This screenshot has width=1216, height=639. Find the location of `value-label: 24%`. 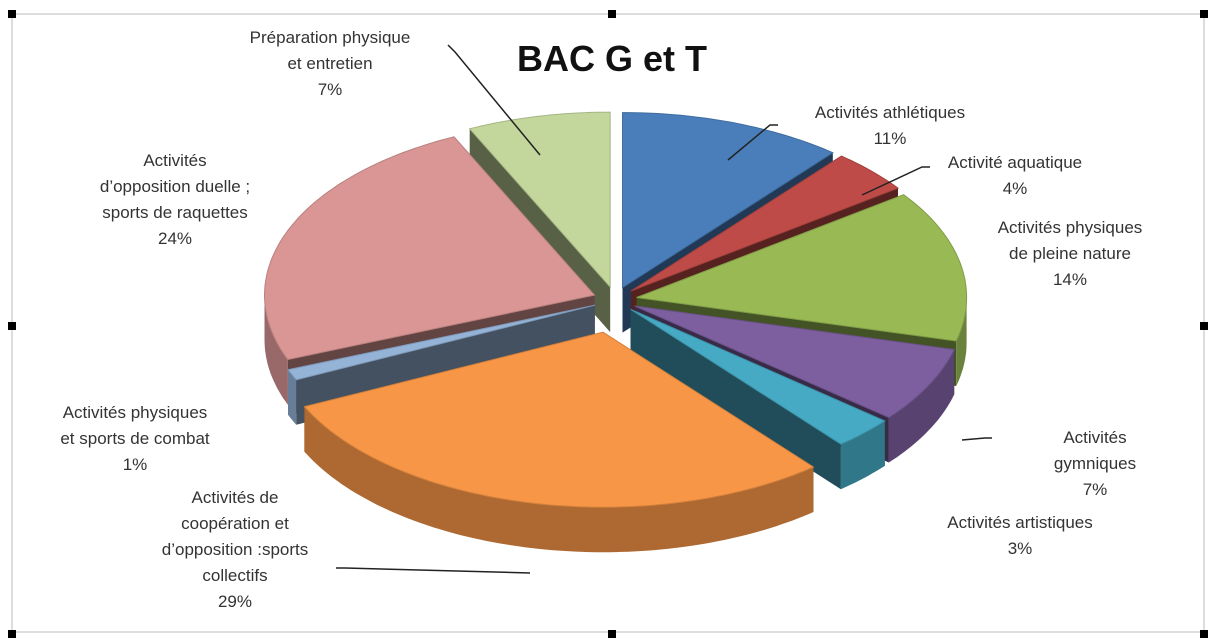

value-label: 24% is located at coordinates (175, 238).